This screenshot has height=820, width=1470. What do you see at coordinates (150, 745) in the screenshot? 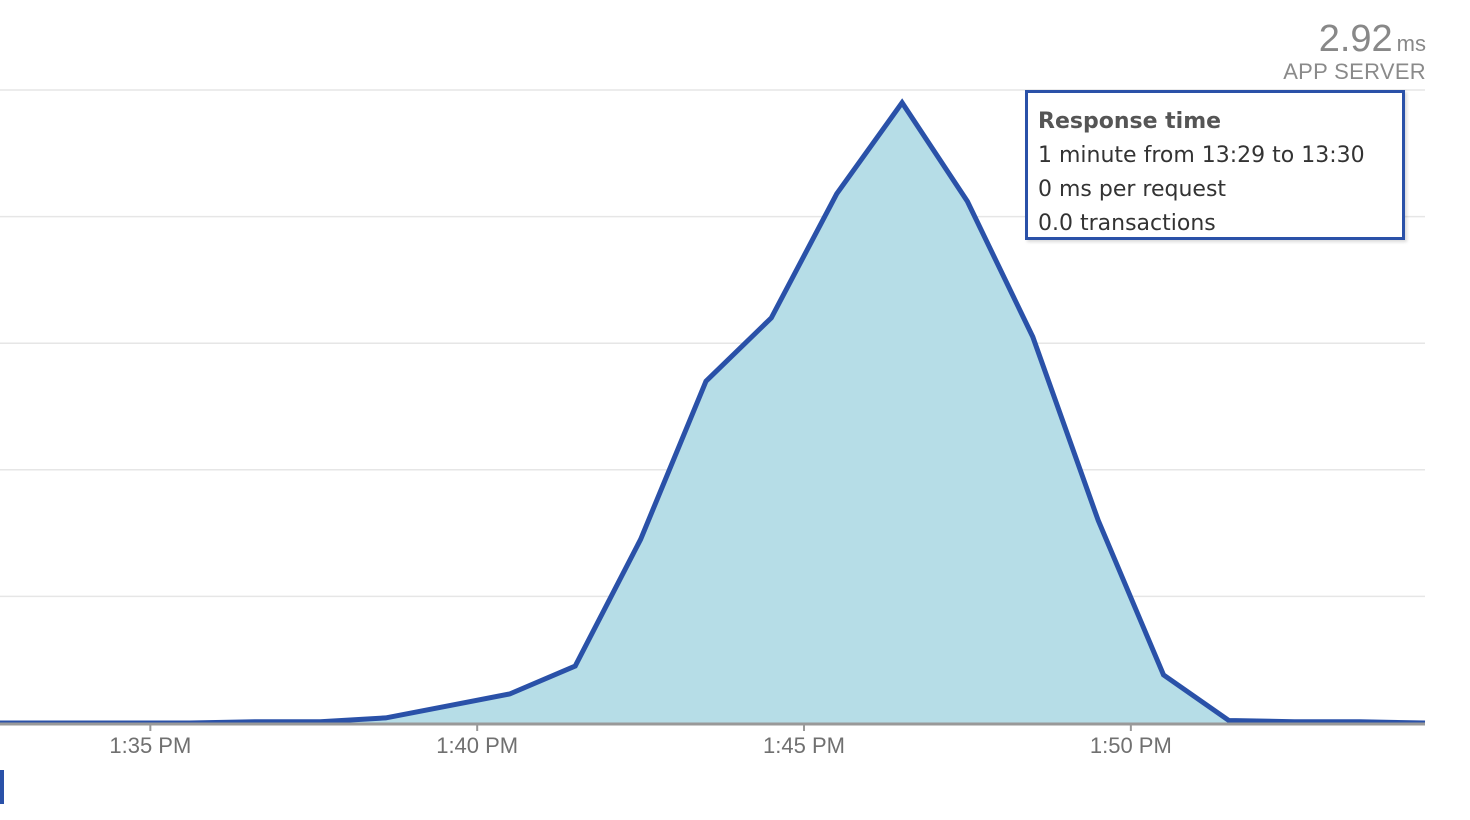
I see `x-tick-label: 1:35 PM` at bounding box center [150, 745].